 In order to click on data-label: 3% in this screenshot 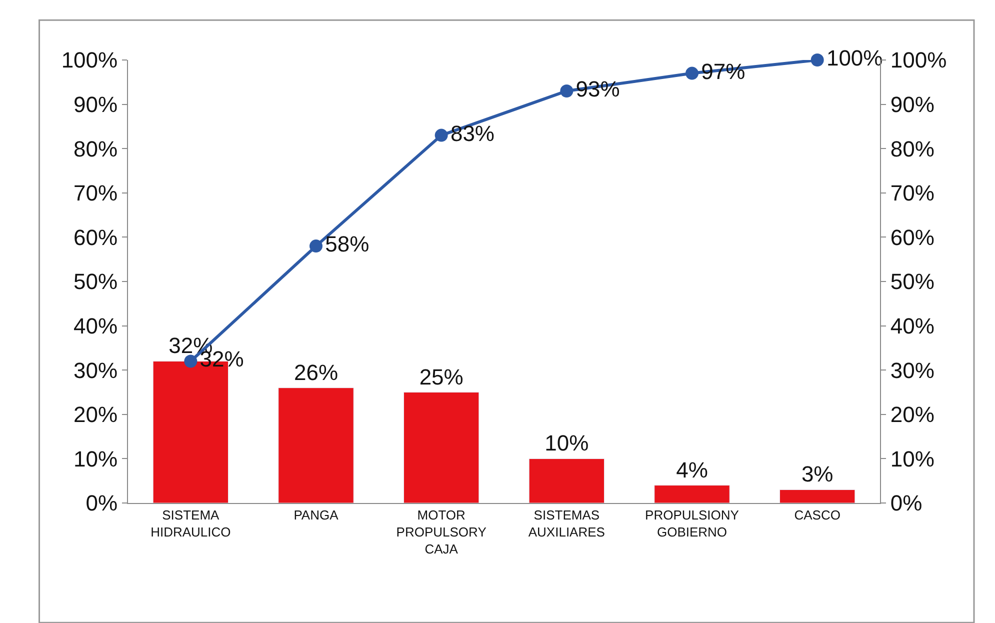, I will do `click(817, 474)`.